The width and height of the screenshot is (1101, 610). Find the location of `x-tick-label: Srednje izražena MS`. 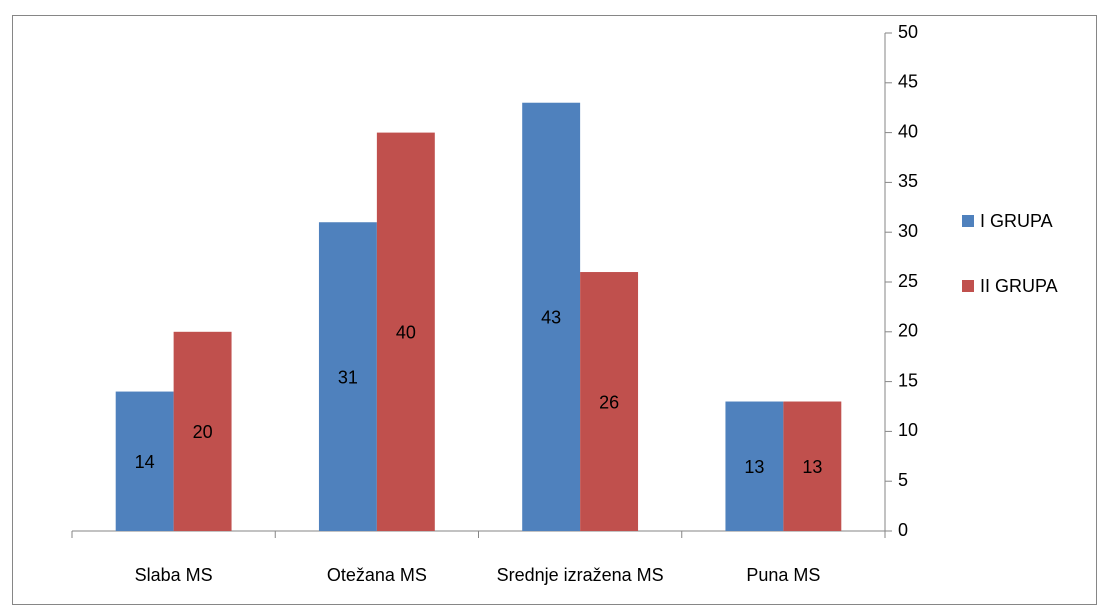

x-tick-label: Srednje izražena MS is located at coordinates (580, 575).